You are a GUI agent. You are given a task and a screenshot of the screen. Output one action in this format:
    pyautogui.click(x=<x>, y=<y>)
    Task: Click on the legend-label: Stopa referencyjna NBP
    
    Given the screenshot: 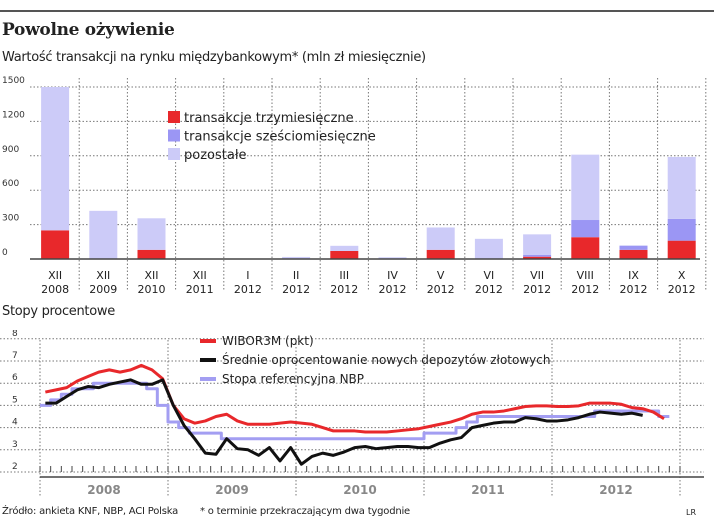 What is the action you would take?
    pyautogui.click(x=293, y=379)
    